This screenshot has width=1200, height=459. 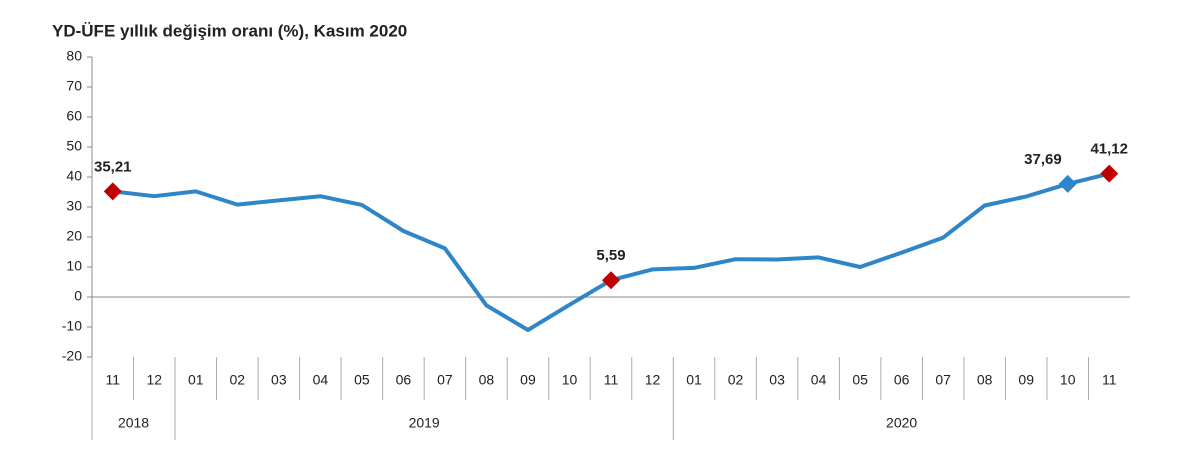 I want to click on data-label: 37,69, so click(x=1043, y=159).